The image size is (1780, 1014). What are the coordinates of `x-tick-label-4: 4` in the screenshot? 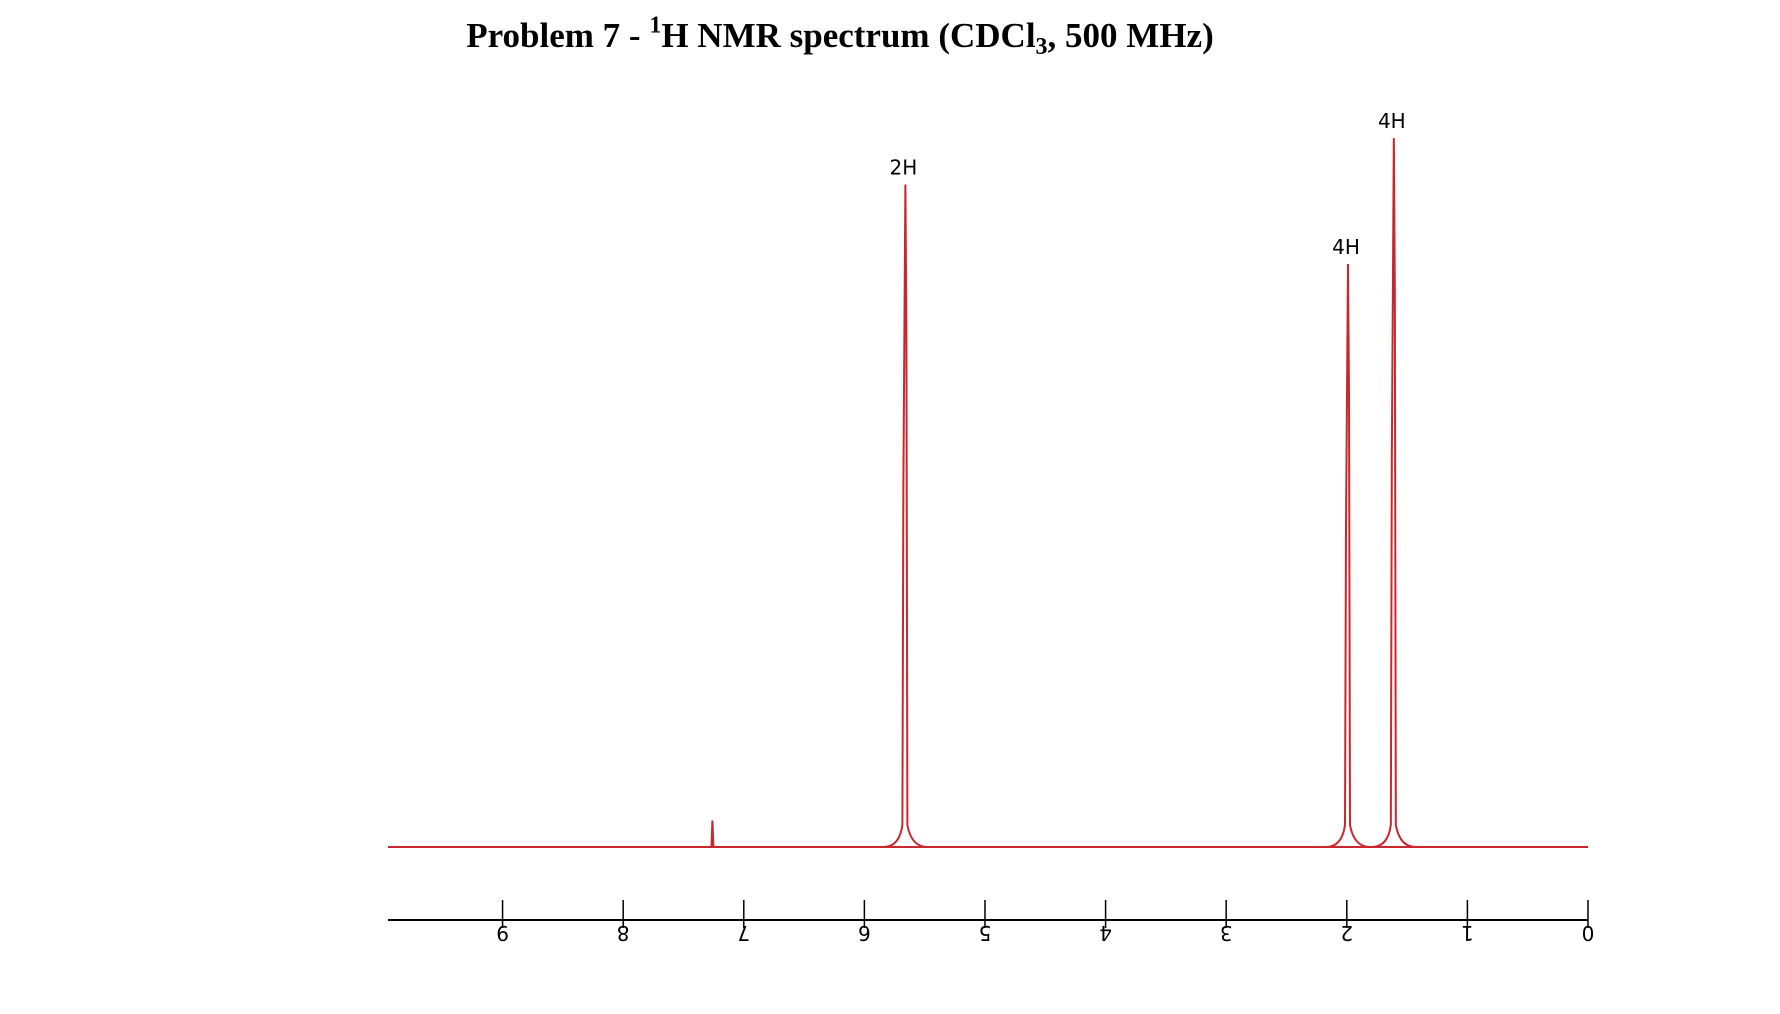 It's located at (1105, 933).